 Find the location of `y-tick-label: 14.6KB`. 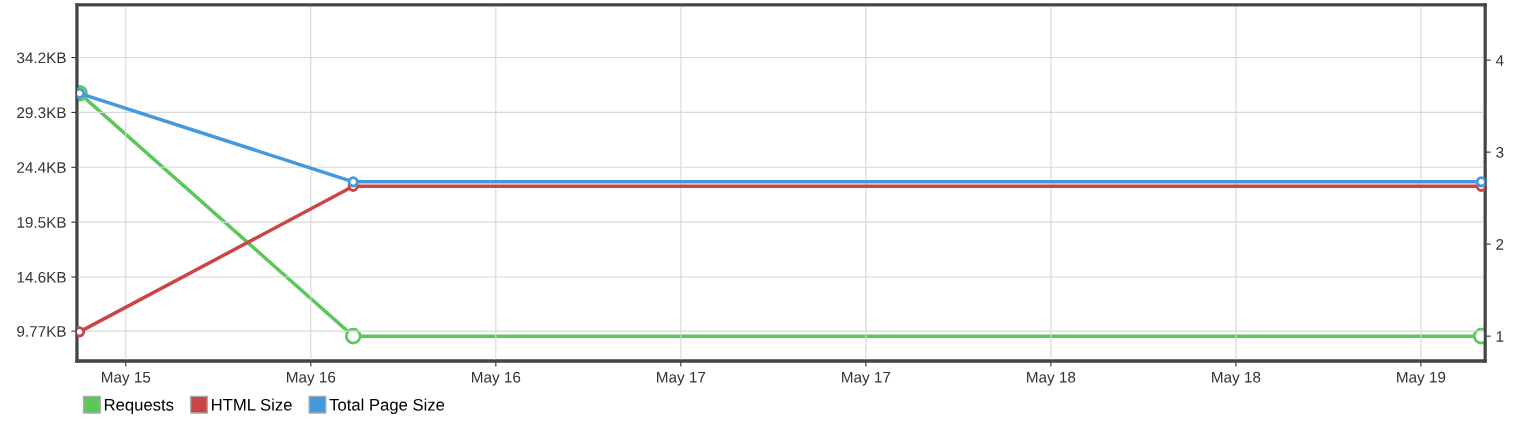

y-tick-label: 14.6KB is located at coordinates (41, 277).